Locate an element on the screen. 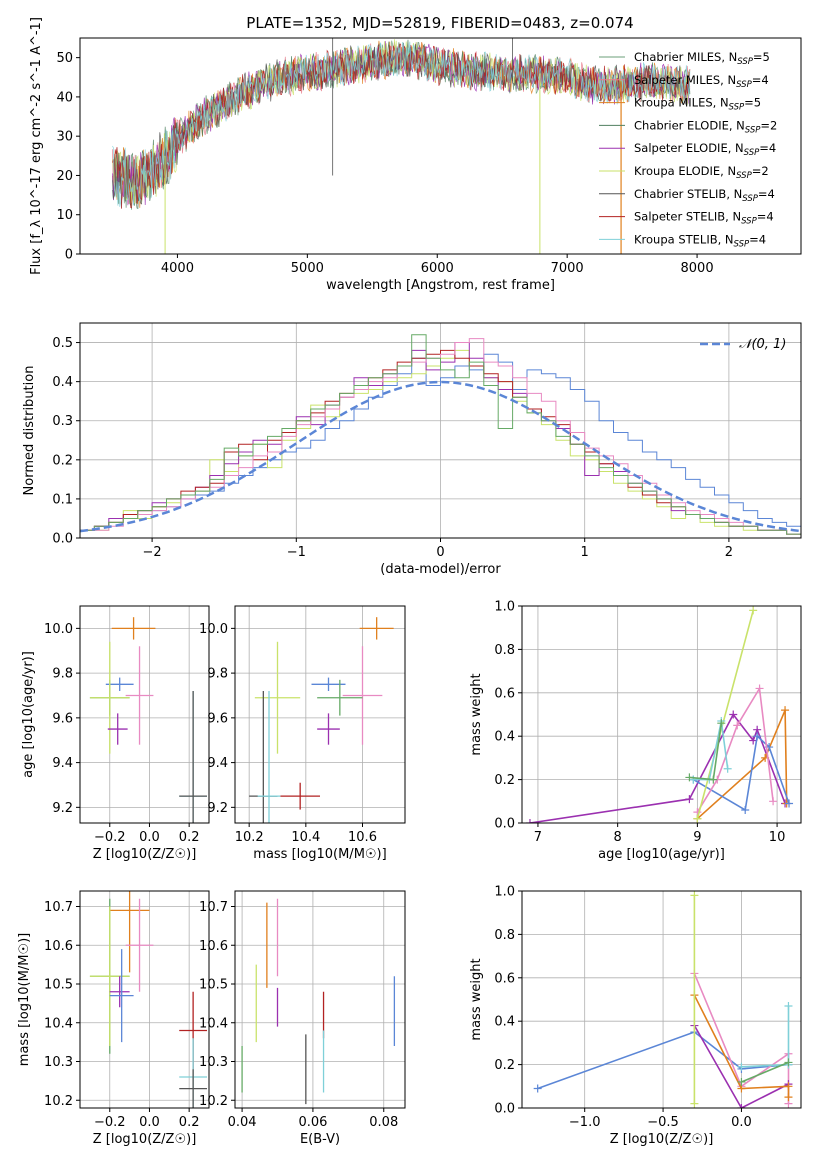 The width and height of the screenshot is (819, 1170). x-tick-label: 10 is located at coordinates (777, 837).